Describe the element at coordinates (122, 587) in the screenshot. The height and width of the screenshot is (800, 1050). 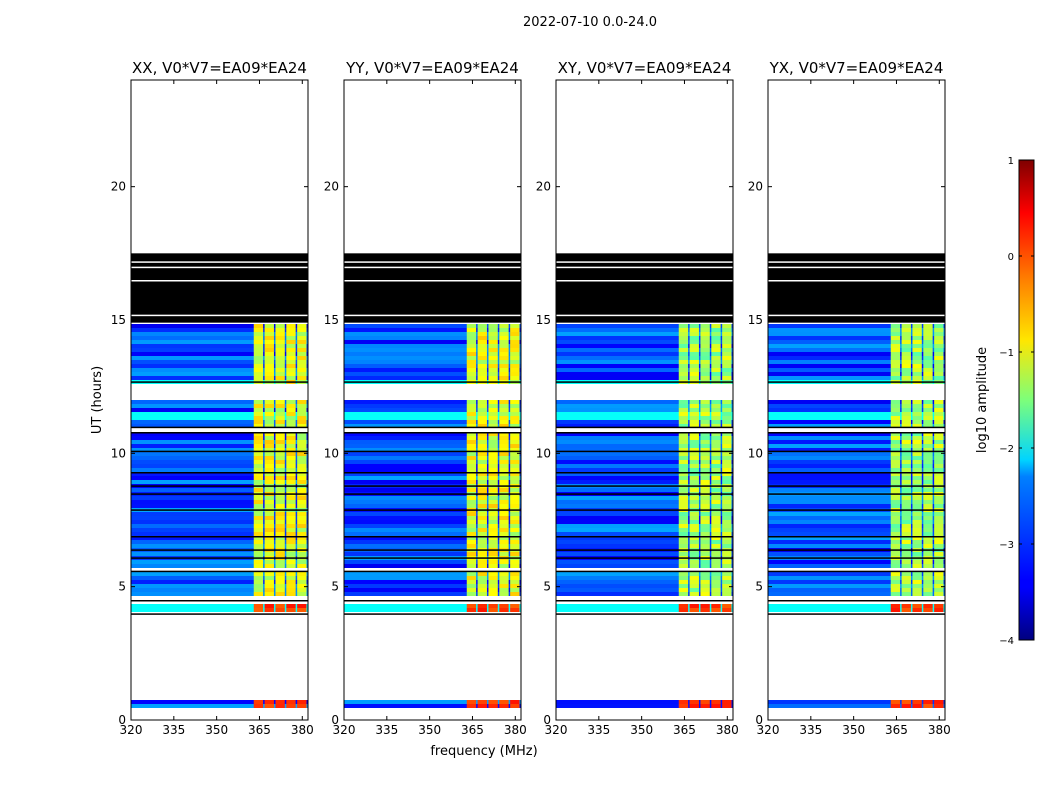
I see `y-tick-label: 5` at that location.